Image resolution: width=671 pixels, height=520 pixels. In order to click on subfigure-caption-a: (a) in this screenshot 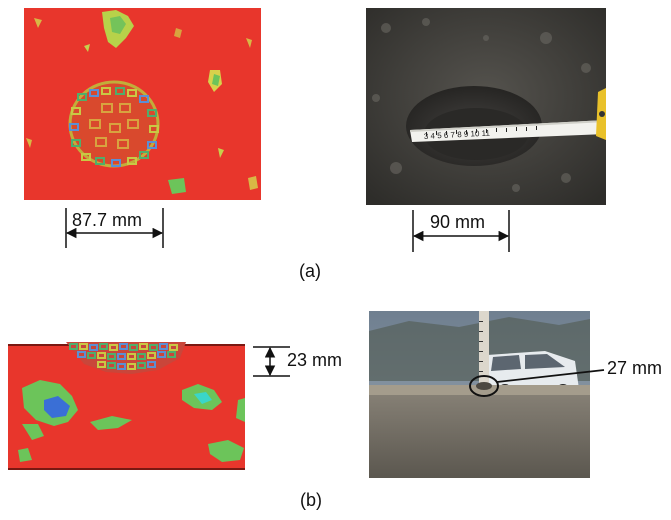, I will do `click(310, 271)`.